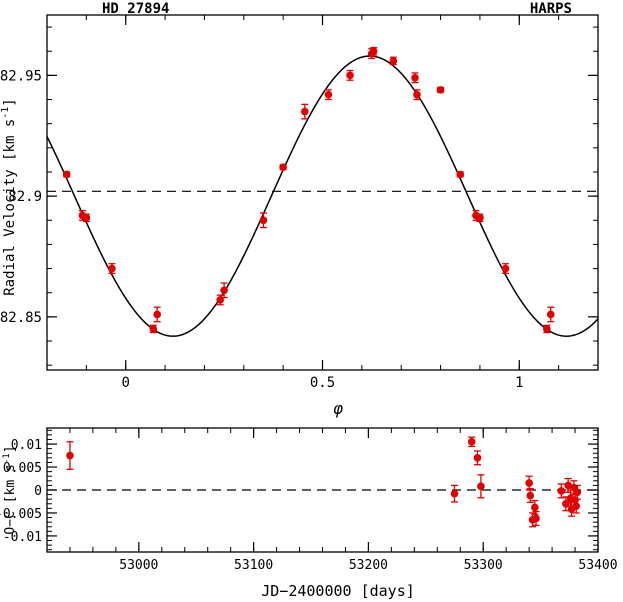 This screenshot has width=623, height=602. I want to click on y-tick-label: 0, so click(38, 491).